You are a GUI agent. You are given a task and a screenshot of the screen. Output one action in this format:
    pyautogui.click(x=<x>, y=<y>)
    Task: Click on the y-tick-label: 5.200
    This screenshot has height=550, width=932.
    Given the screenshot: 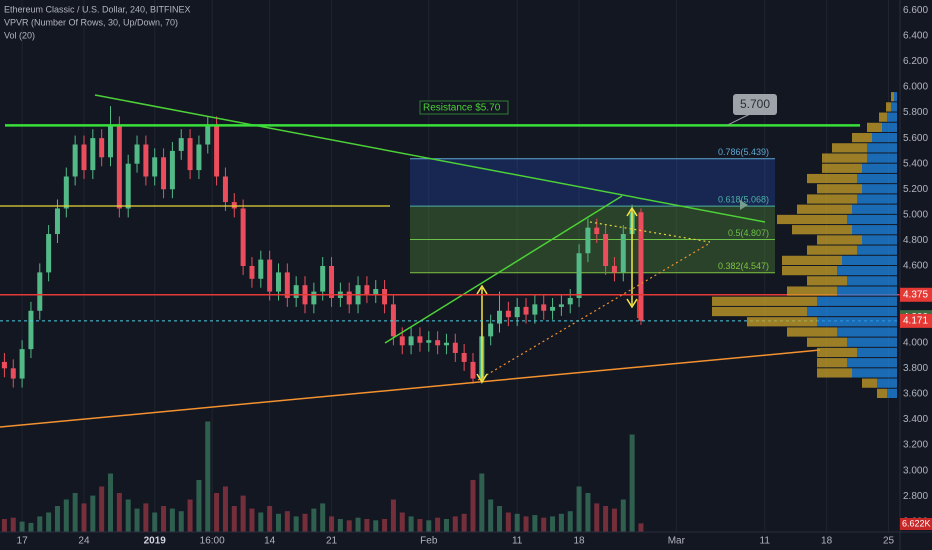 What is the action you would take?
    pyautogui.click(x=915, y=189)
    